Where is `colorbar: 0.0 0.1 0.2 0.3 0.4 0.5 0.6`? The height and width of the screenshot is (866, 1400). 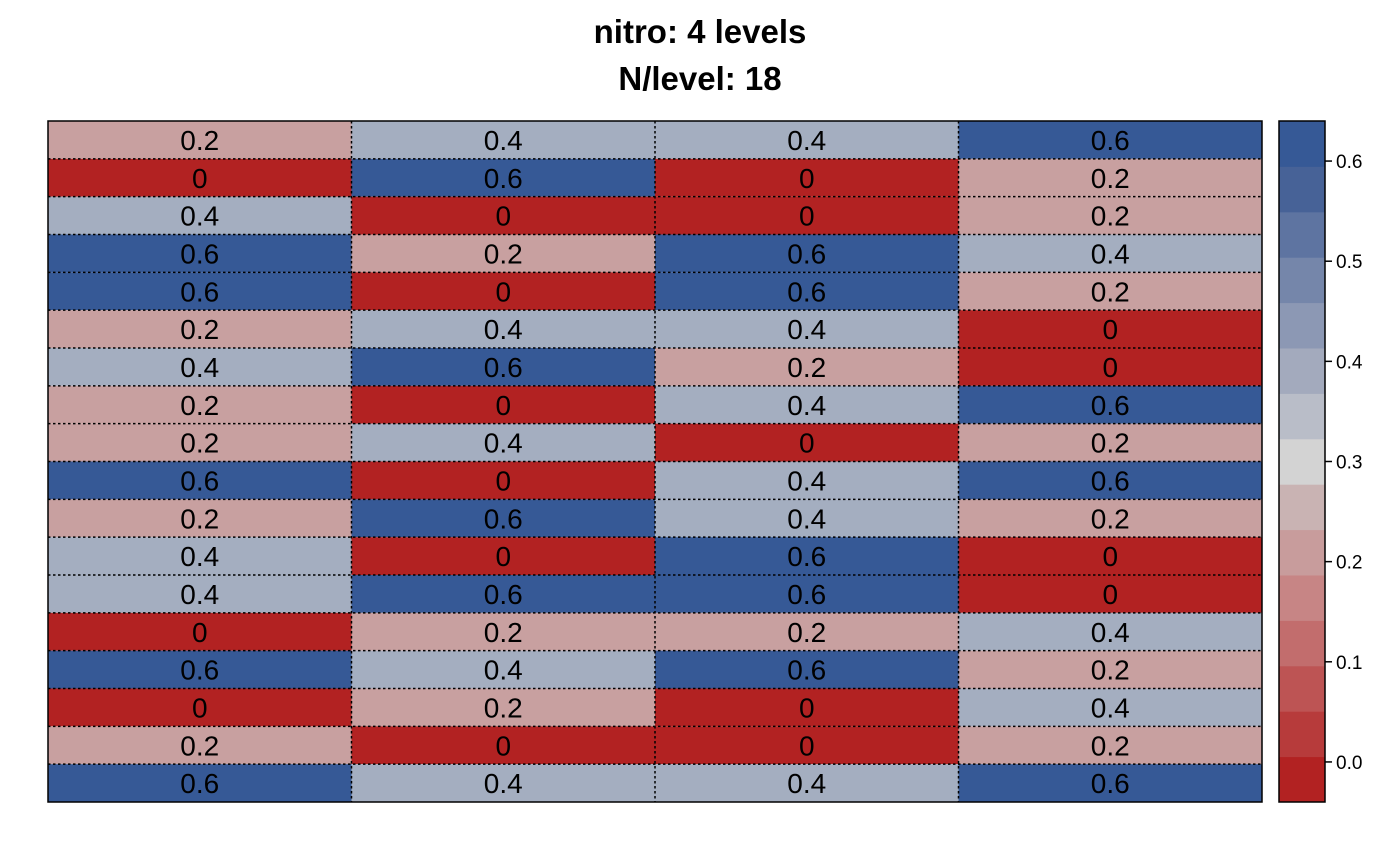 colorbar: 0.0 0.1 0.2 0.3 0.4 0.5 0.6 is located at coordinates (1320, 461).